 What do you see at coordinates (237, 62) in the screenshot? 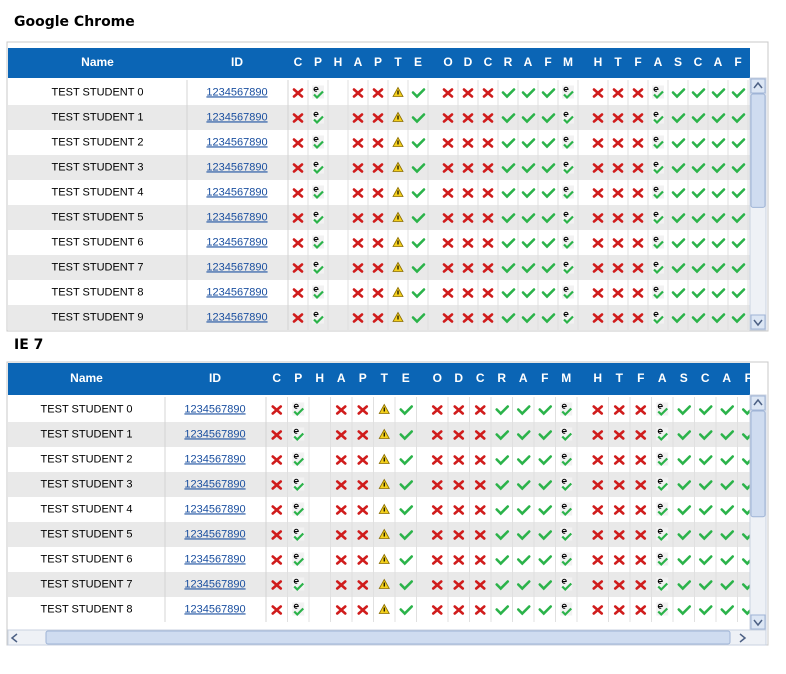
I see `header-id: ID` at bounding box center [237, 62].